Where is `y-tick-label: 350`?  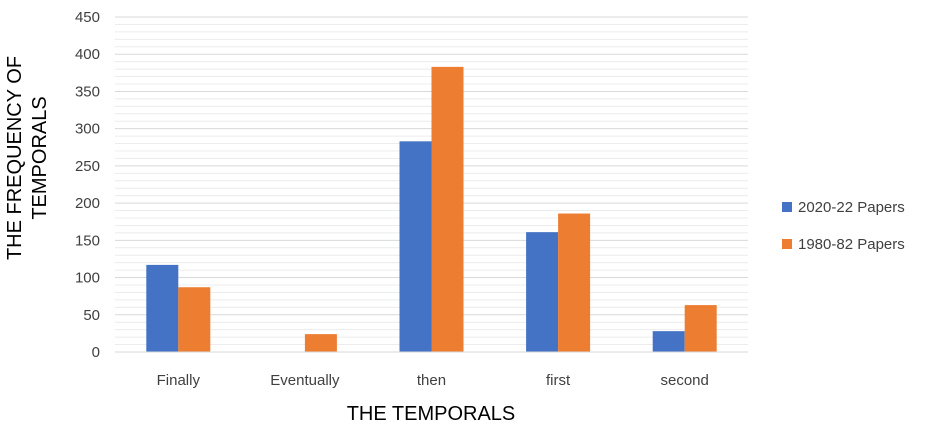 y-tick-label: 350 is located at coordinates (87, 91).